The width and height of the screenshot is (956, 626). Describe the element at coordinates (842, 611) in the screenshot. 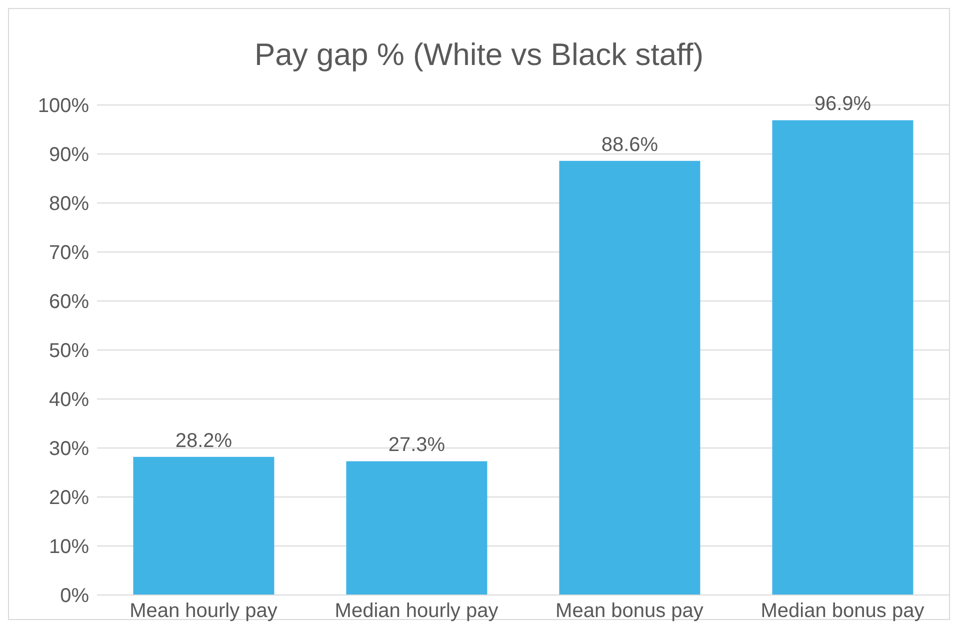

I see `x-tick-label: Median bonus pay` at that location.